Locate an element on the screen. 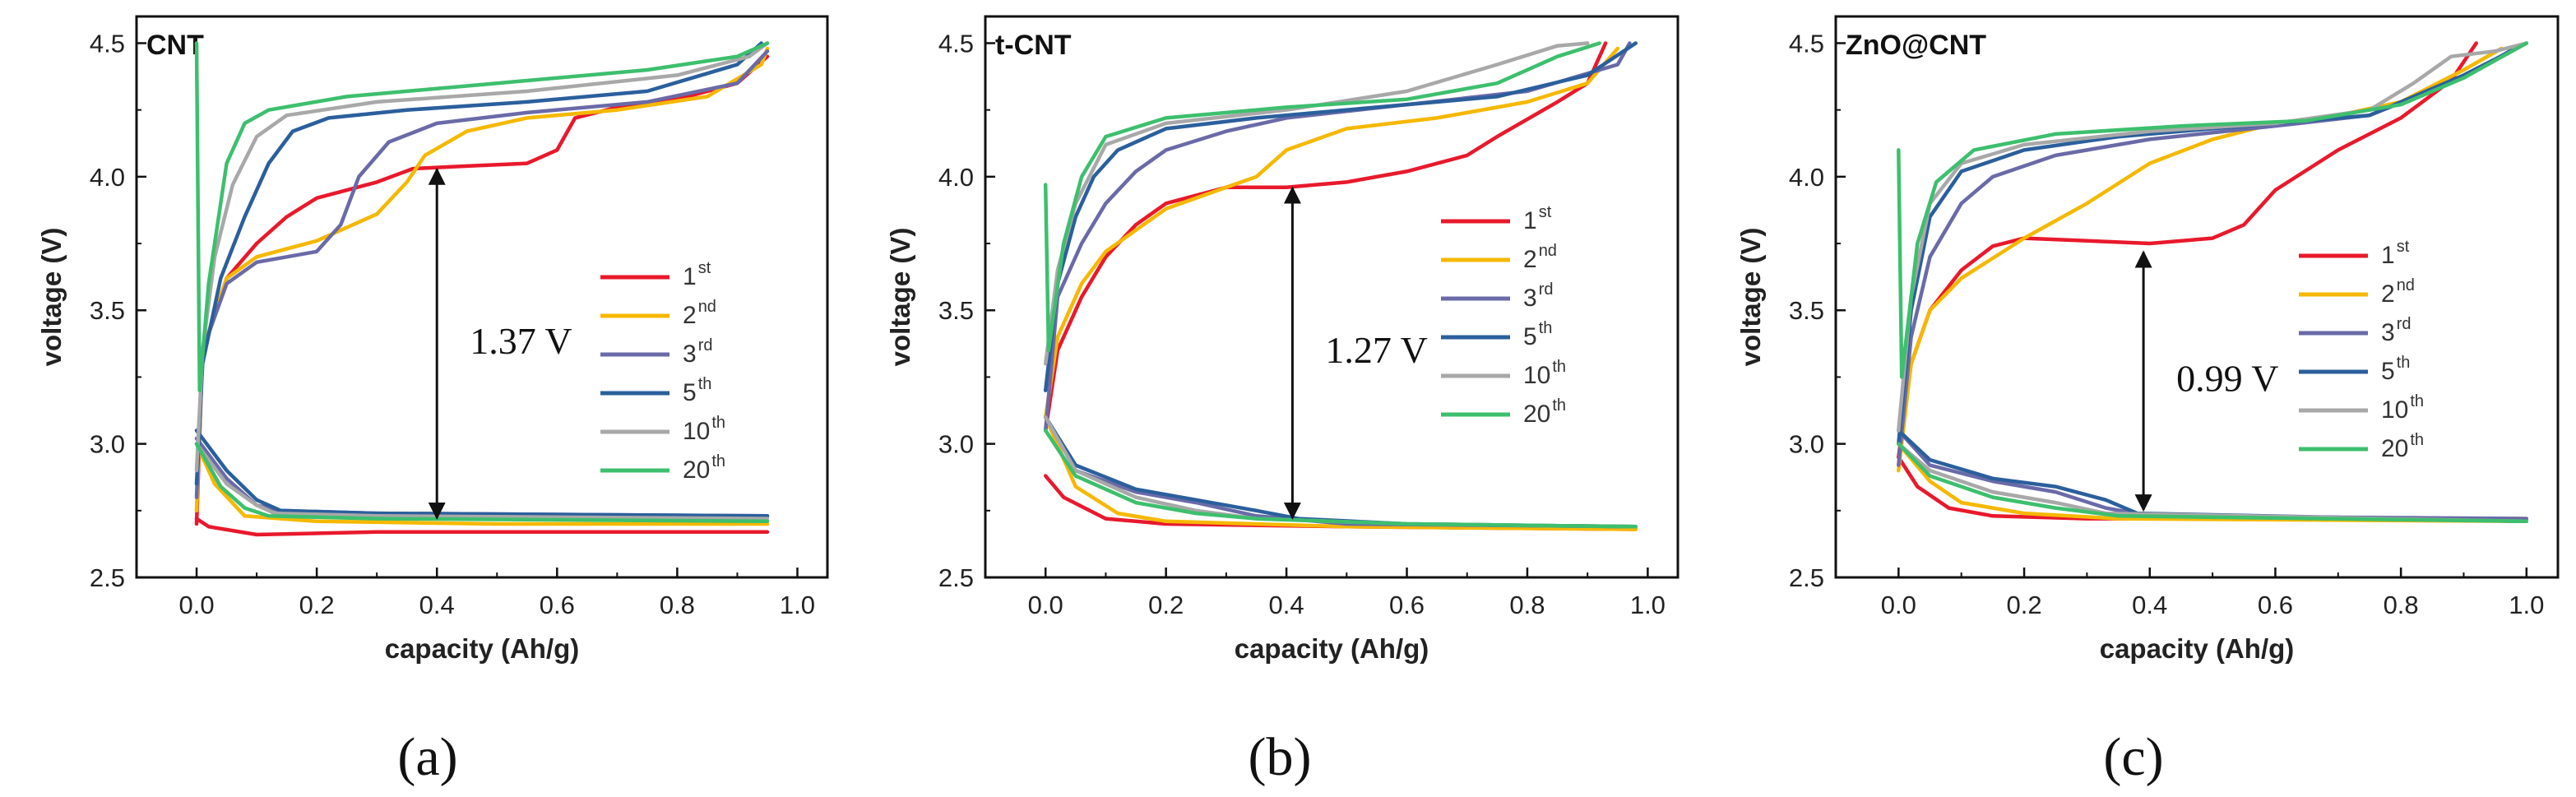 This screenshot has height=797, width=2576. voltage-gap-label: 1.27 V is located at coordinates (1376, 350).